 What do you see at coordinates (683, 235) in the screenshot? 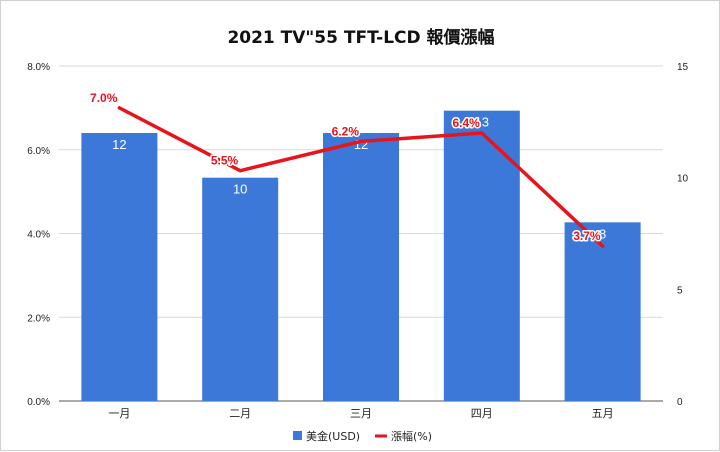
I see `right-axis-ticks: 0 5 10 15` at bounding box center [683, 235].